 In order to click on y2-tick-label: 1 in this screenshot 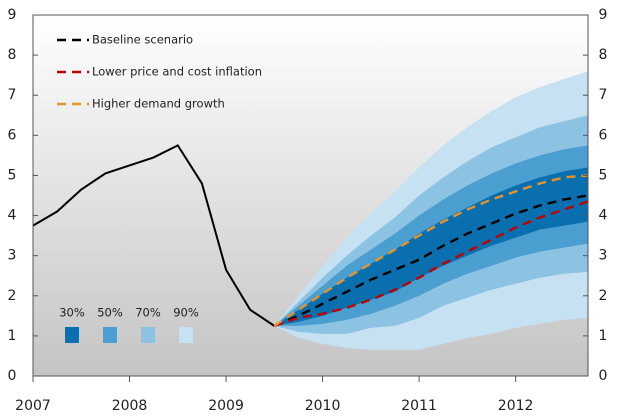, I will do `click(603, 336)`.